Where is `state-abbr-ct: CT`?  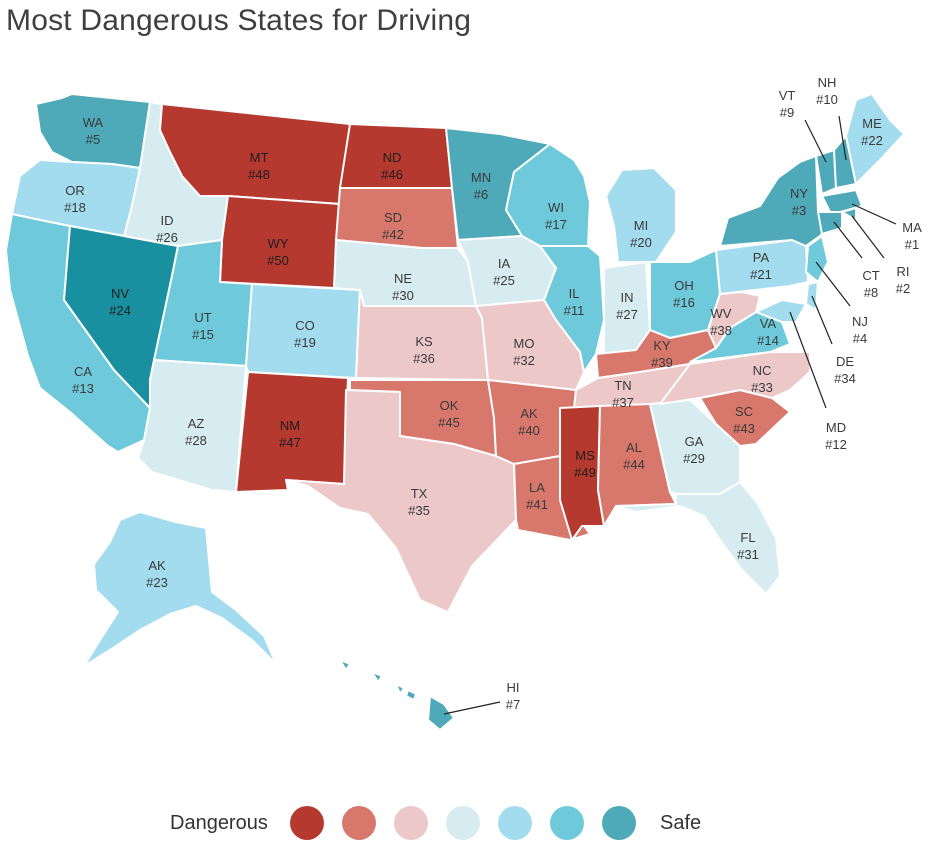 state-abbr-ct: CT is located at coordinates (870, 275).